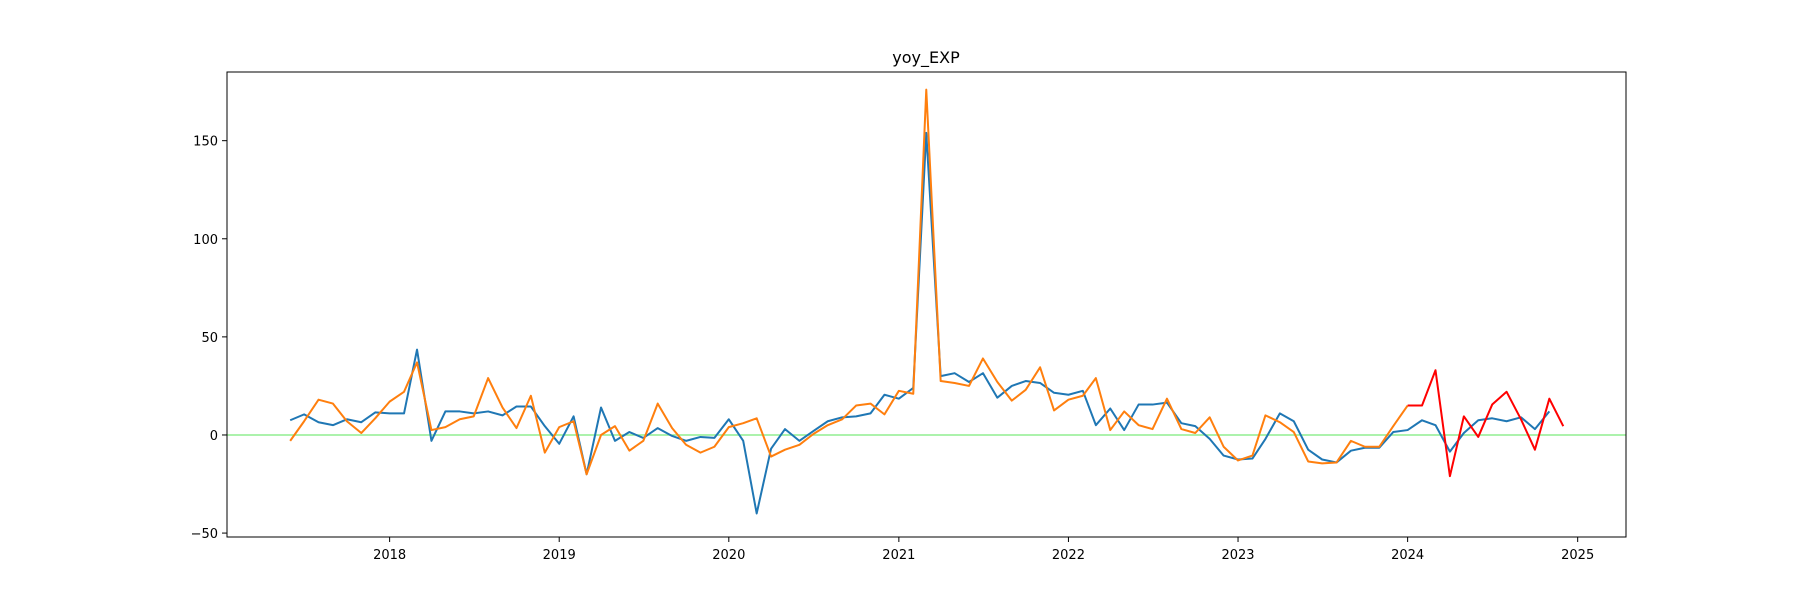  What do you see at coordinates (926, 58) in the screenshot?
I see `chart-title: yoy_EXP` at bounding box center [926, 58].